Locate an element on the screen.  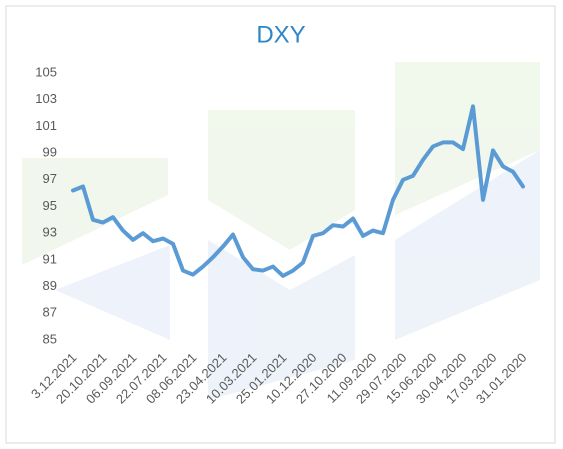
y-tick-label: 97 is located at coordinates (50, 178).